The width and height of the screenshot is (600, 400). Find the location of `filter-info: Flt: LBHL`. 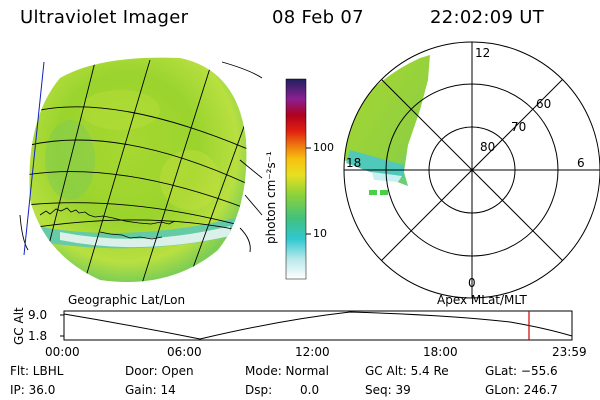

filter-info: Flt: LBHL is located at coordinates (37, 371).